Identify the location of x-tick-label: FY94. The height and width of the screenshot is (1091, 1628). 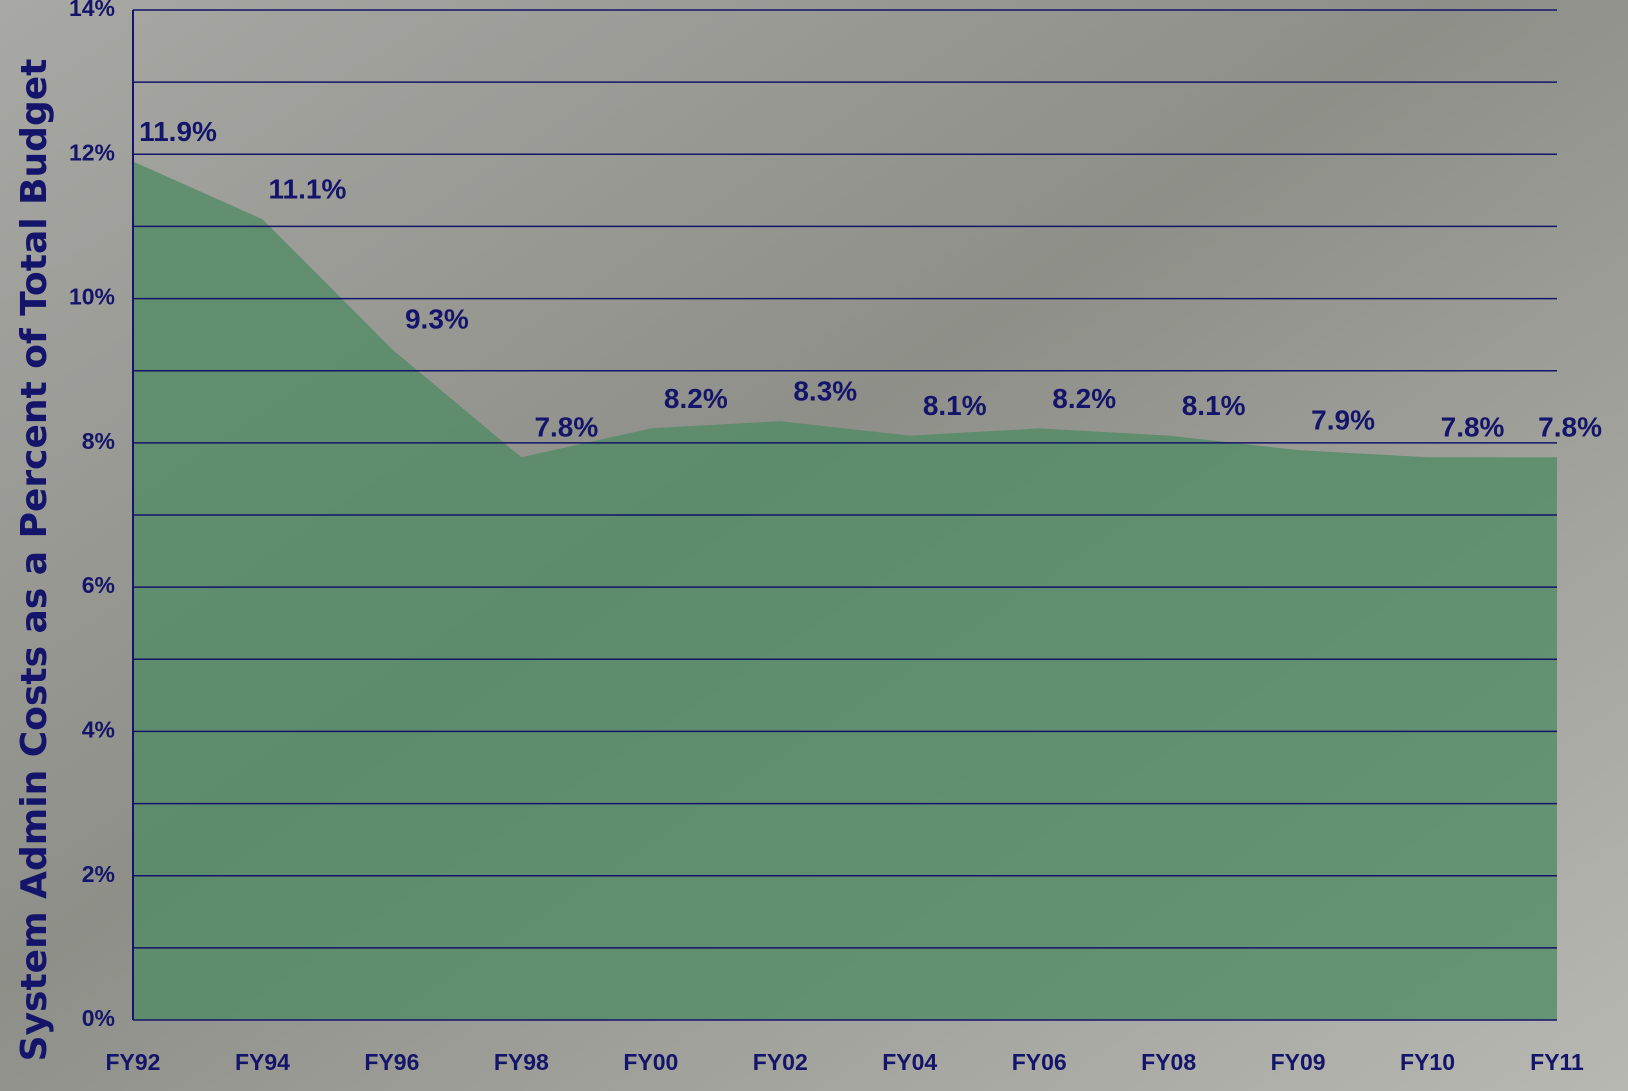
(262, 1062).